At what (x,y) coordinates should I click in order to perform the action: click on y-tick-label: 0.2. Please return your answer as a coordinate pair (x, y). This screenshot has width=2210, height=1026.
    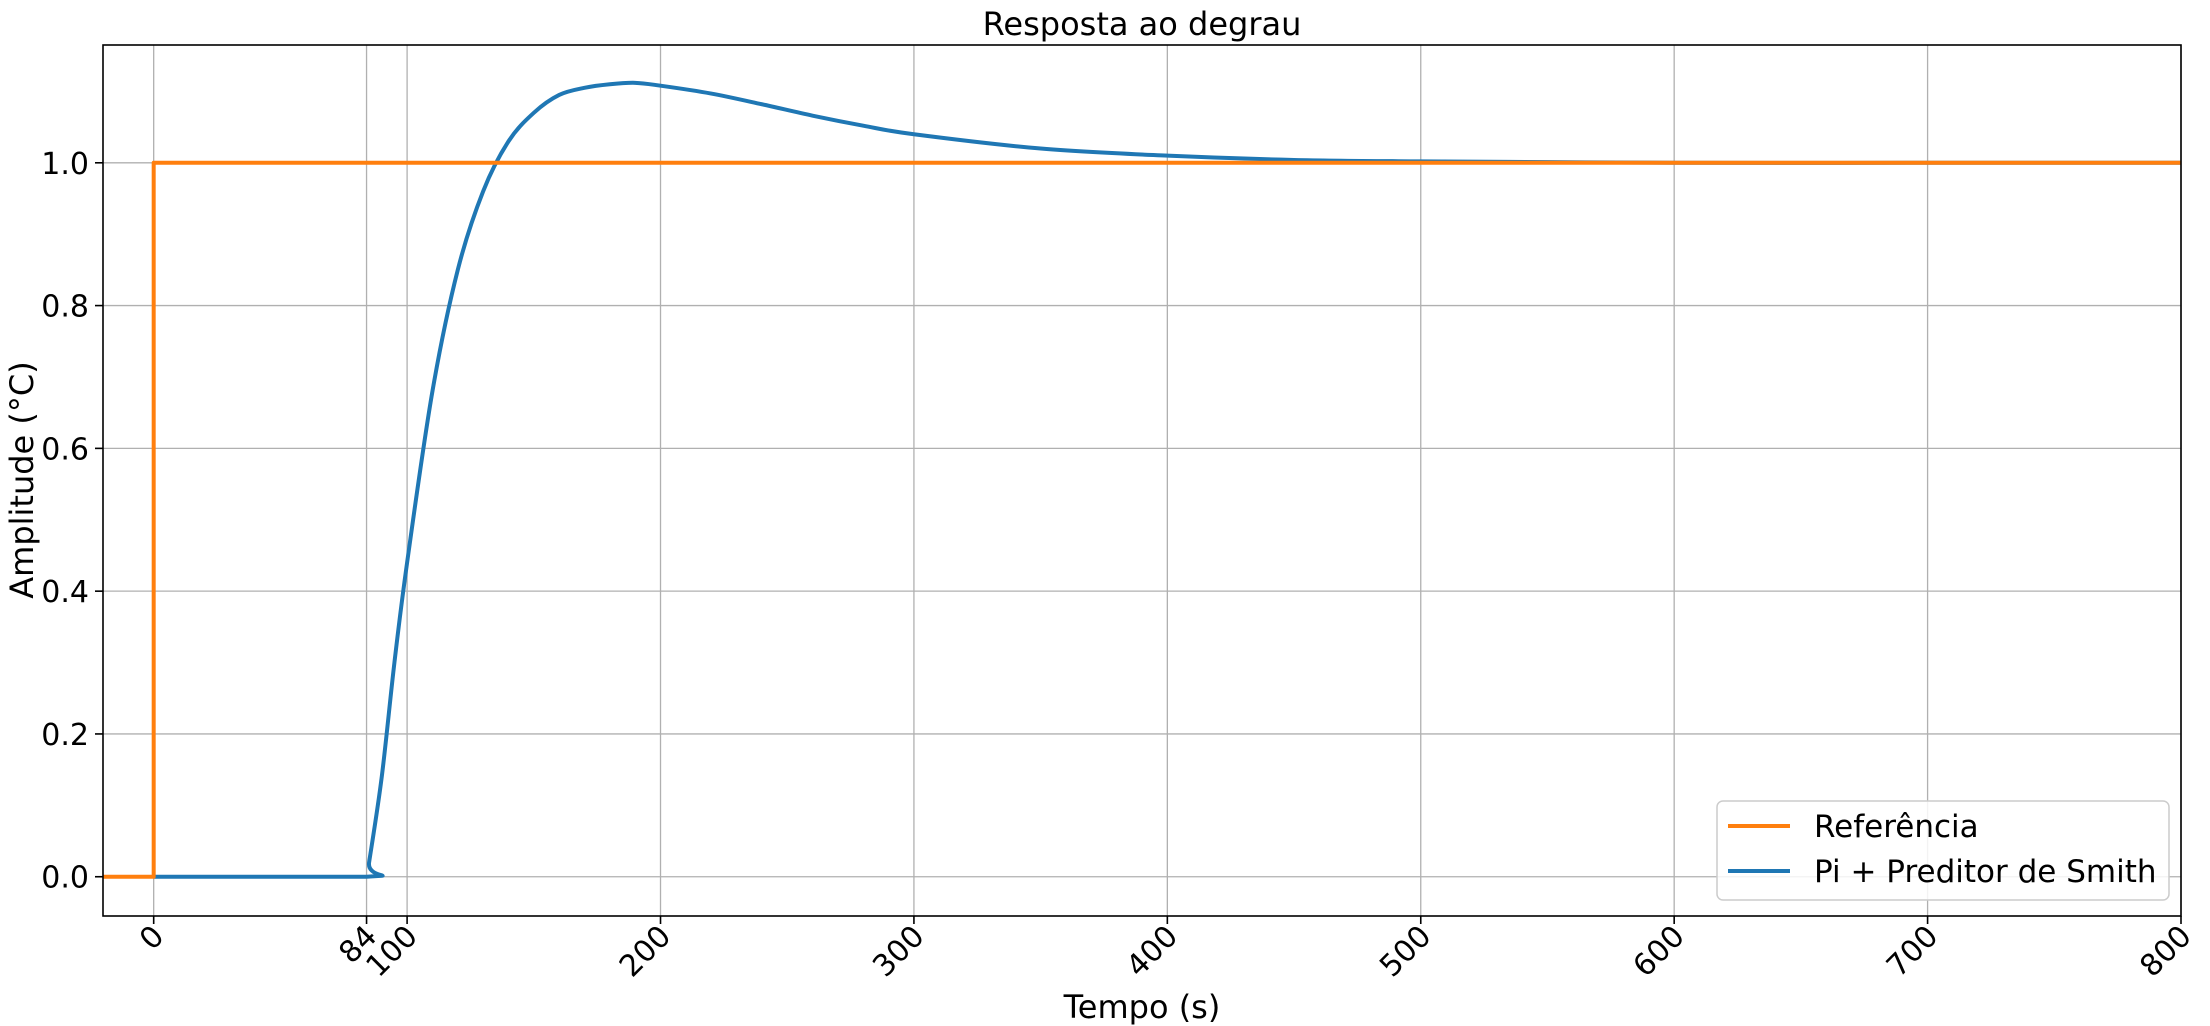
    Looking at the image, I should click on (65, 735).